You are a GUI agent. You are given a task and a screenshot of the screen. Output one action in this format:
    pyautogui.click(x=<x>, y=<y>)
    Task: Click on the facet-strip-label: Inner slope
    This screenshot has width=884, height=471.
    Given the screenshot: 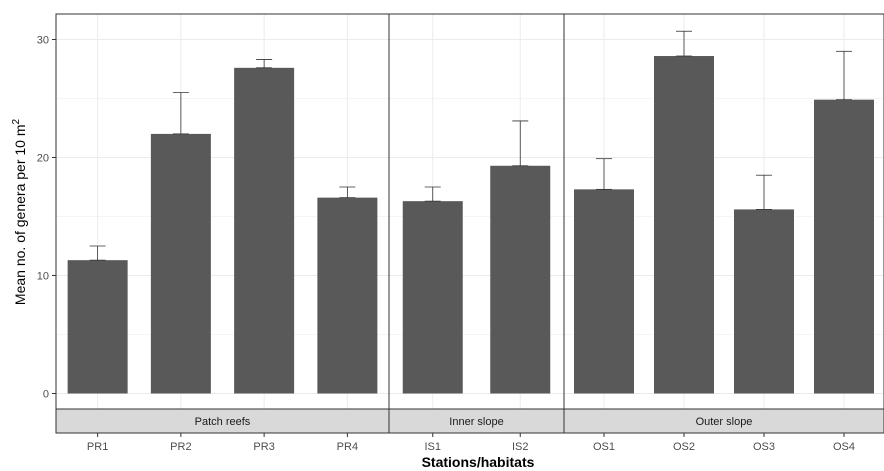 What is the action you would take?
    pyautogui.click(x=476, y=422)
    